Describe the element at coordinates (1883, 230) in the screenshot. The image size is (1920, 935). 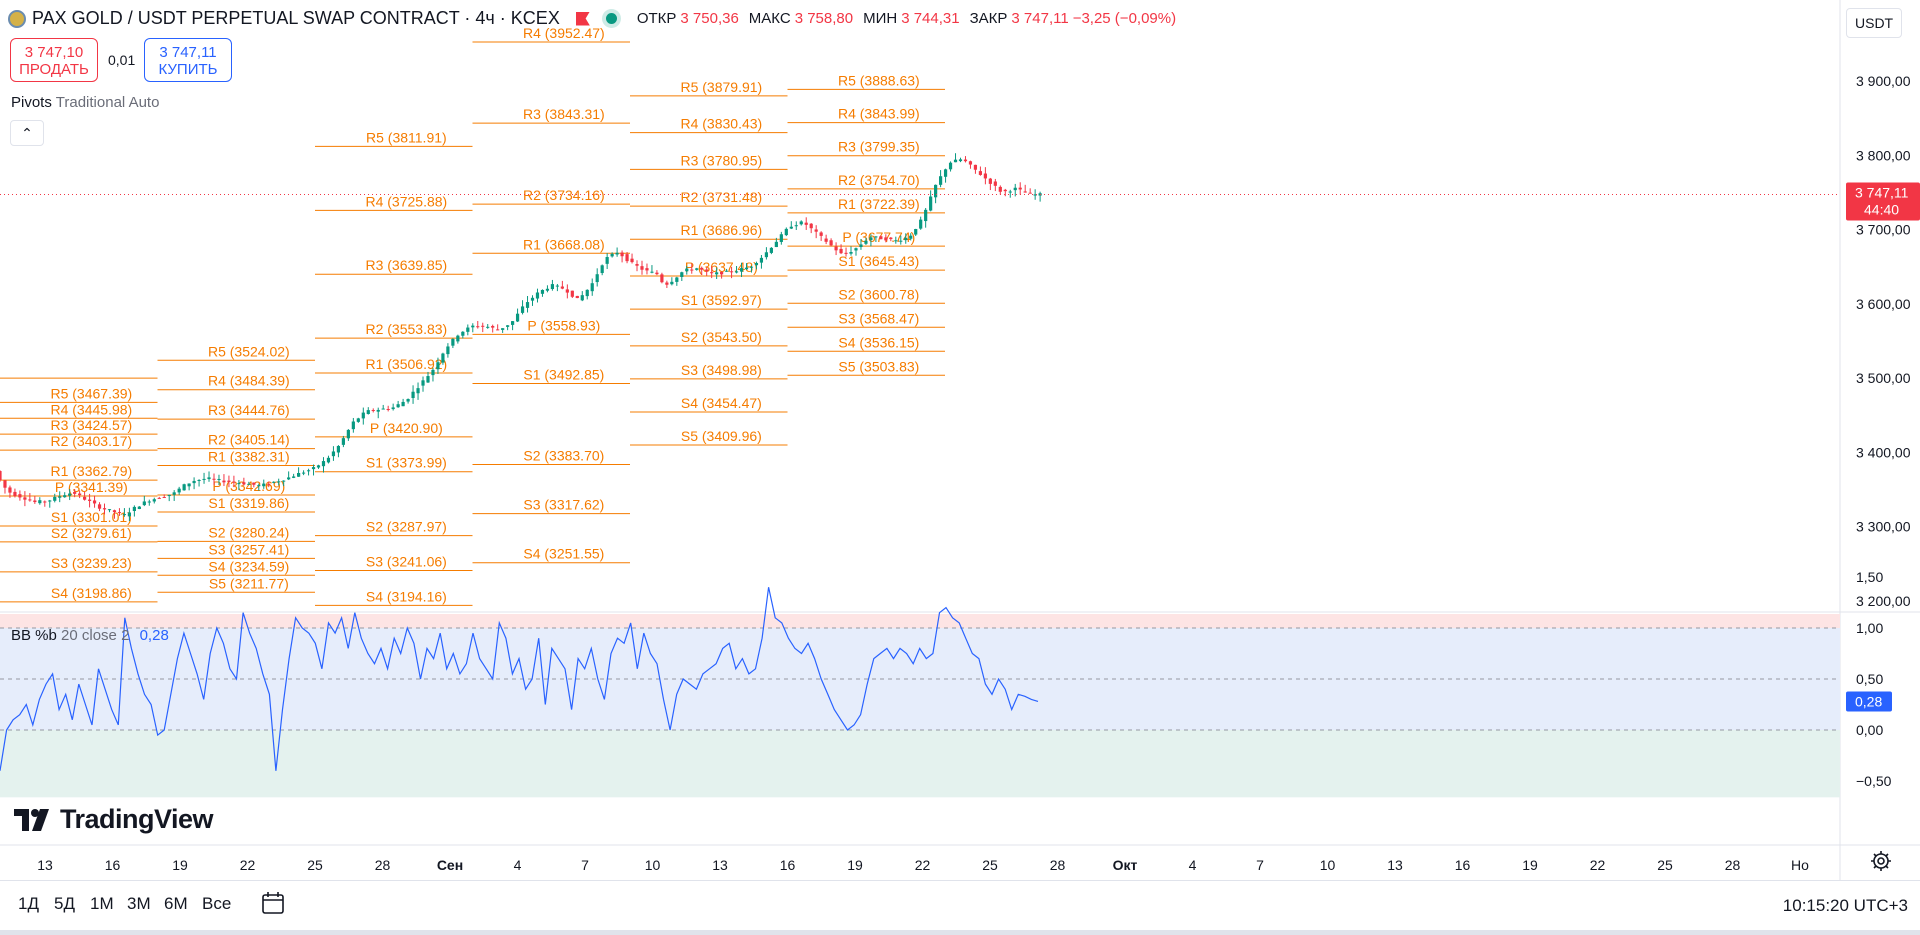
I see `price-tick-label: 3 700,00` at that location.